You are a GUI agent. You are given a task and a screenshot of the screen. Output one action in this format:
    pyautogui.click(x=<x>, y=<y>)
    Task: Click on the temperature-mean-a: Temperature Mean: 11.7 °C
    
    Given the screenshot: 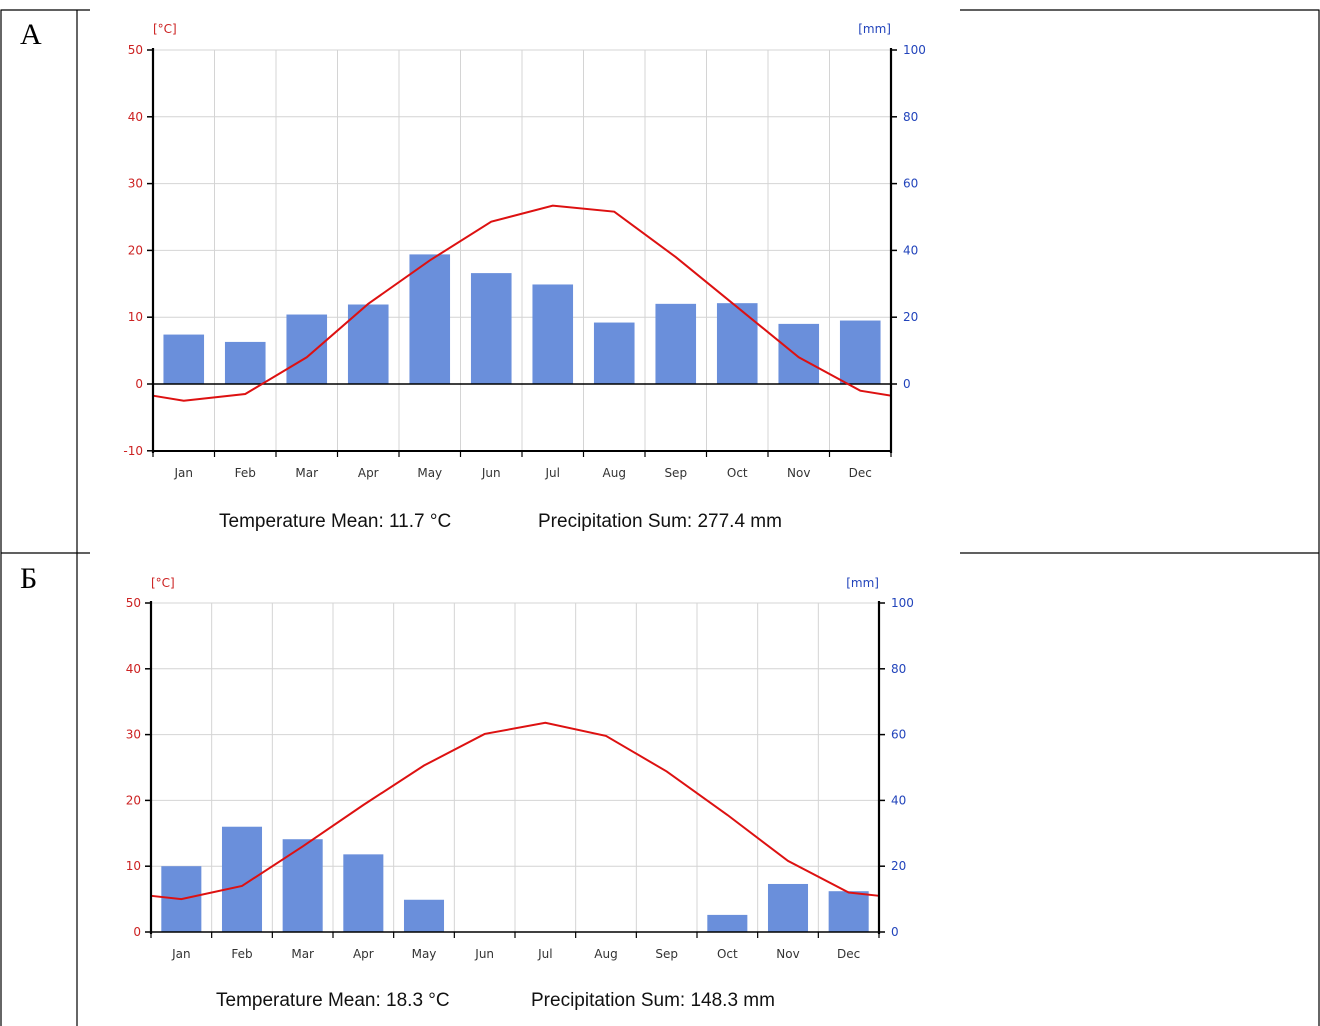 What is the action you would take?
    pyautogui.click(x=335, y=521)
    